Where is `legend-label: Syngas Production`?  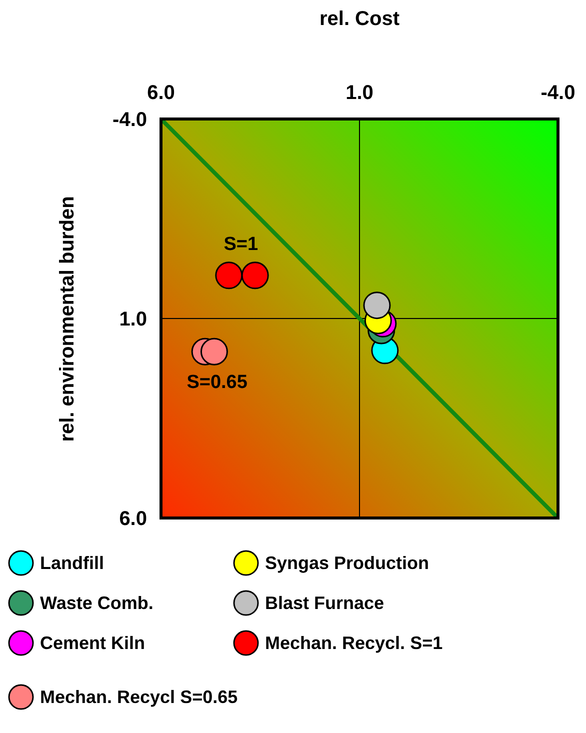 legend-label: Syngas Production is located at coordinates (347, 563).